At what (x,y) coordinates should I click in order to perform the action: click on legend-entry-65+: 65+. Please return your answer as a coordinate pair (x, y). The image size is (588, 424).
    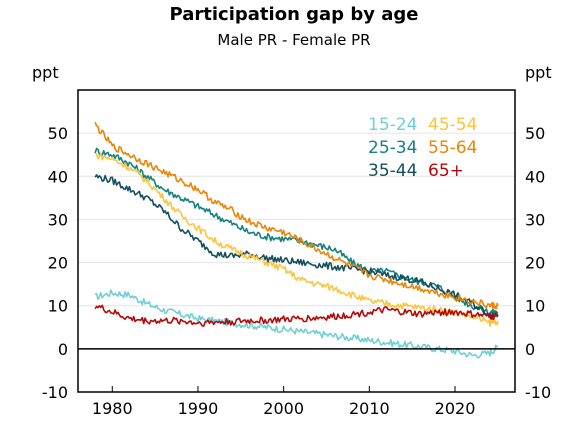
    Looking at the image, I should click on (446, 171).